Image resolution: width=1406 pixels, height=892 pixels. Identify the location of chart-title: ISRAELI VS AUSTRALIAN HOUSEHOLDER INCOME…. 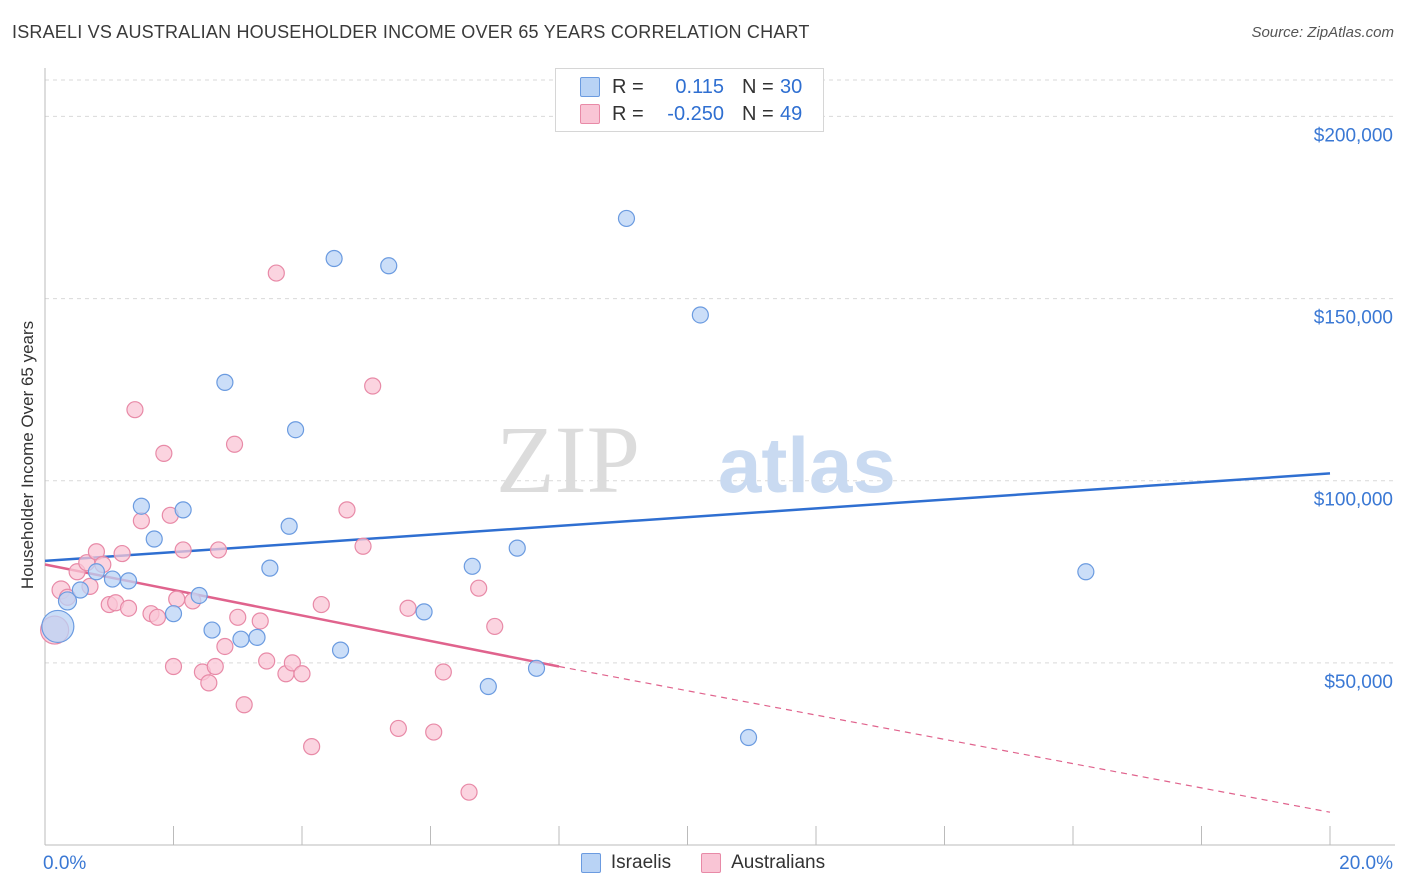
(411, 32).